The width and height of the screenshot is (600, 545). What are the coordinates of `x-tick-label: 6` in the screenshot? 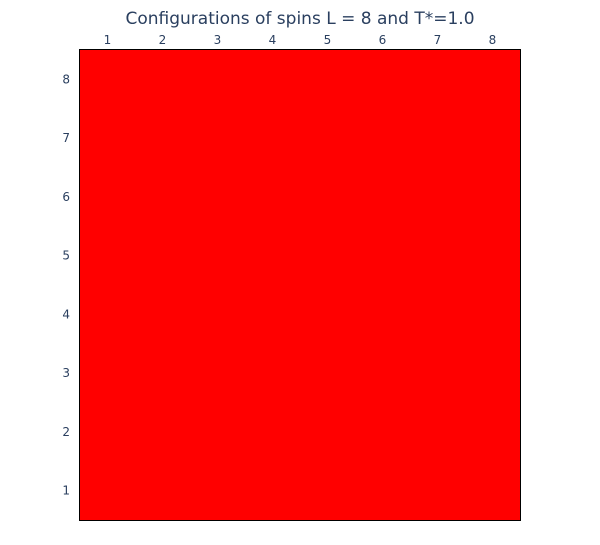 It's located at (383, 40).